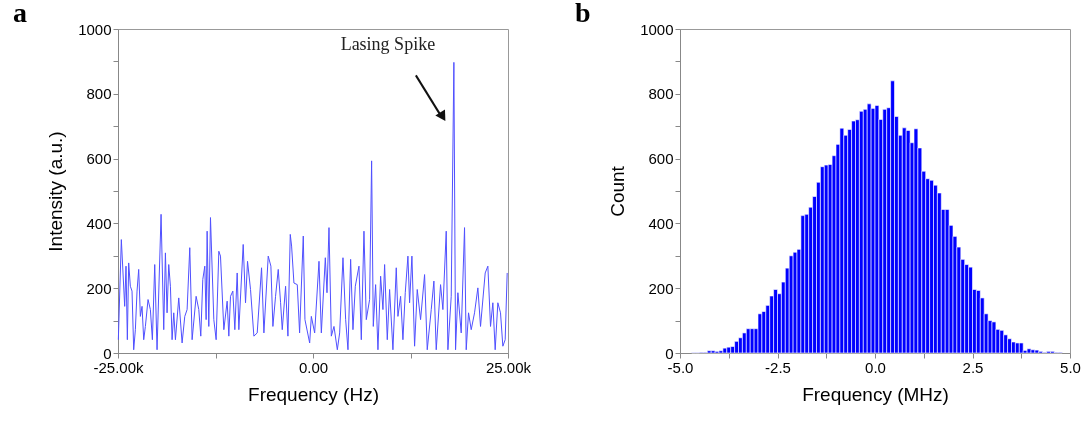  Describe the element at coordinates (875, 367) in the screenshot. I see `x-tick-label: 0.0` at that location.